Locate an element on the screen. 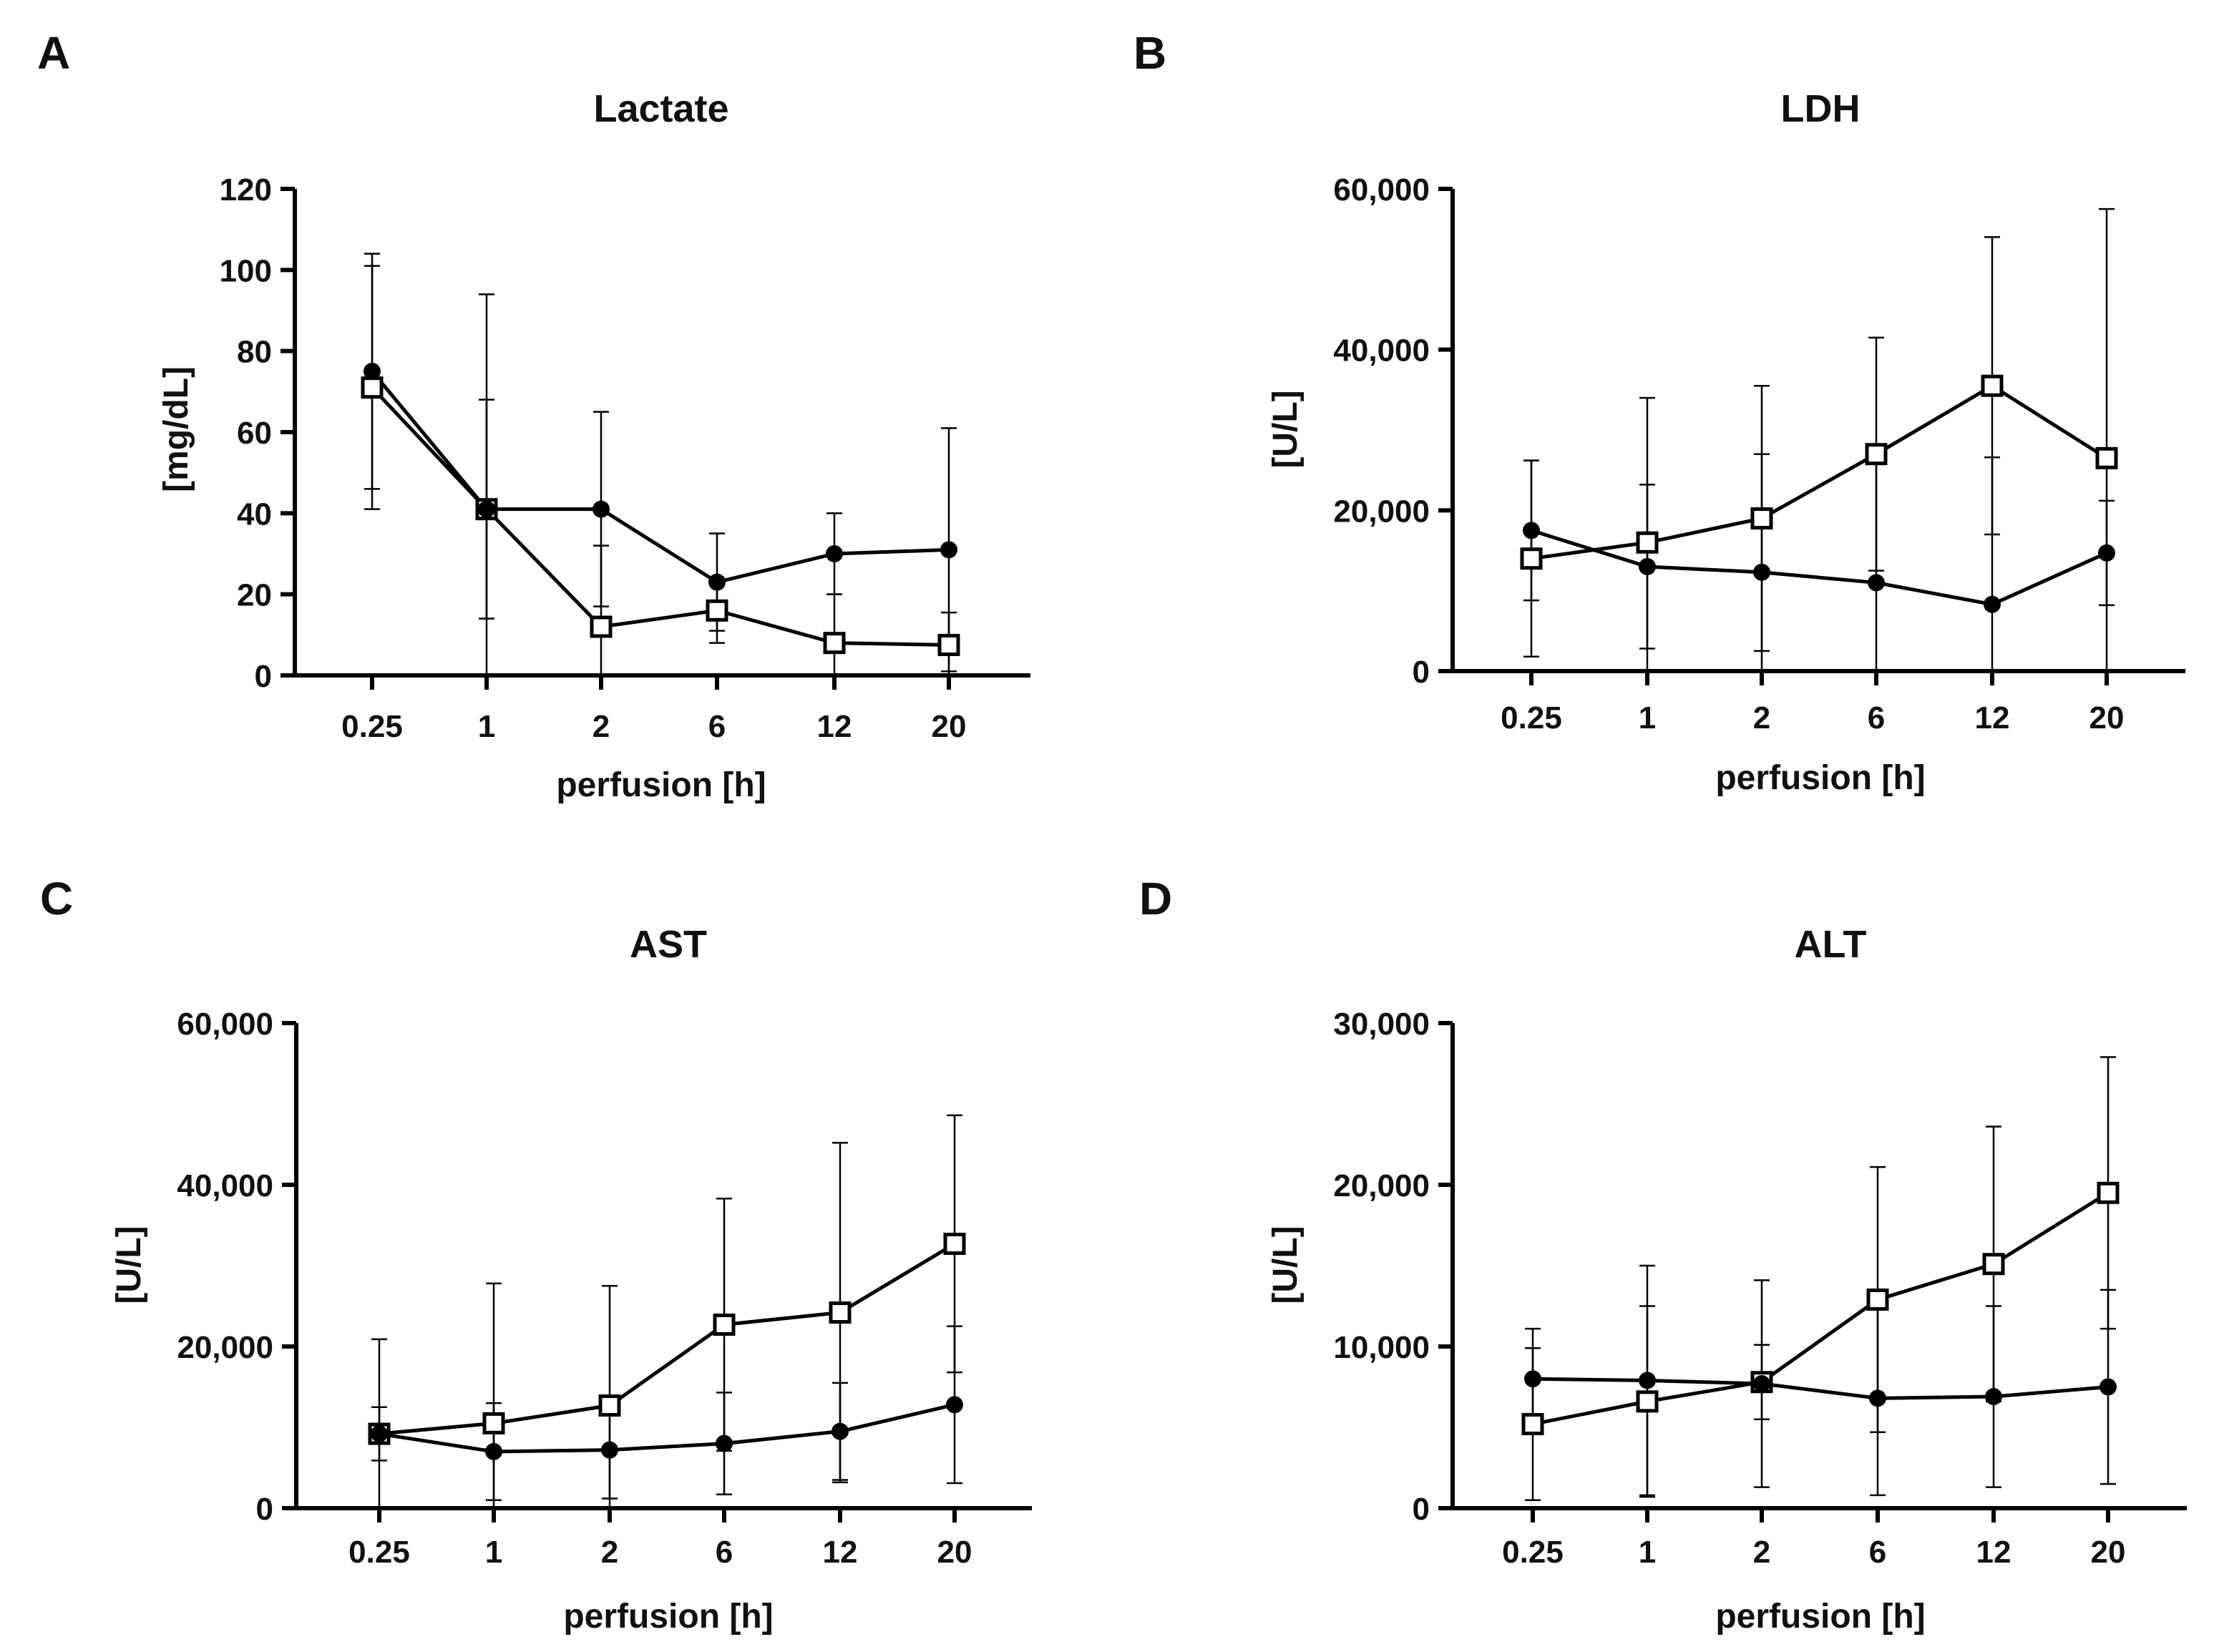 The height and width of the screenshot is (1652, 2214). y-axis-label: [mg/dL] is located at coordinates (176, 429).